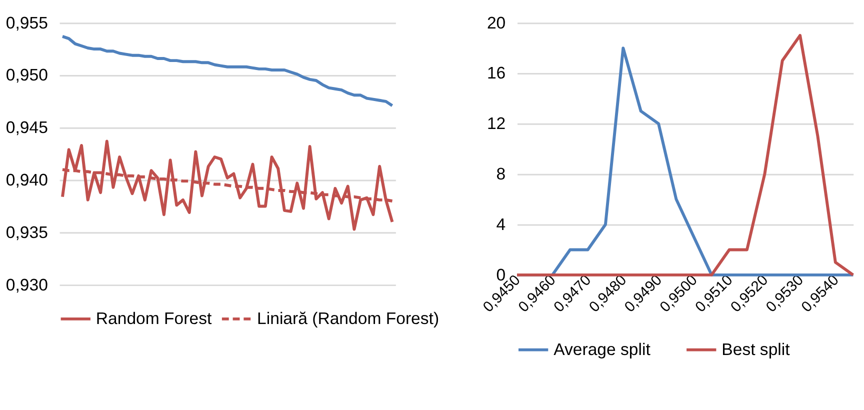 This screenshot has height=410, width=864. Describe the element at coordinates (501, 224) in the screenshot. I see `y-tick-label: 4` at that location.